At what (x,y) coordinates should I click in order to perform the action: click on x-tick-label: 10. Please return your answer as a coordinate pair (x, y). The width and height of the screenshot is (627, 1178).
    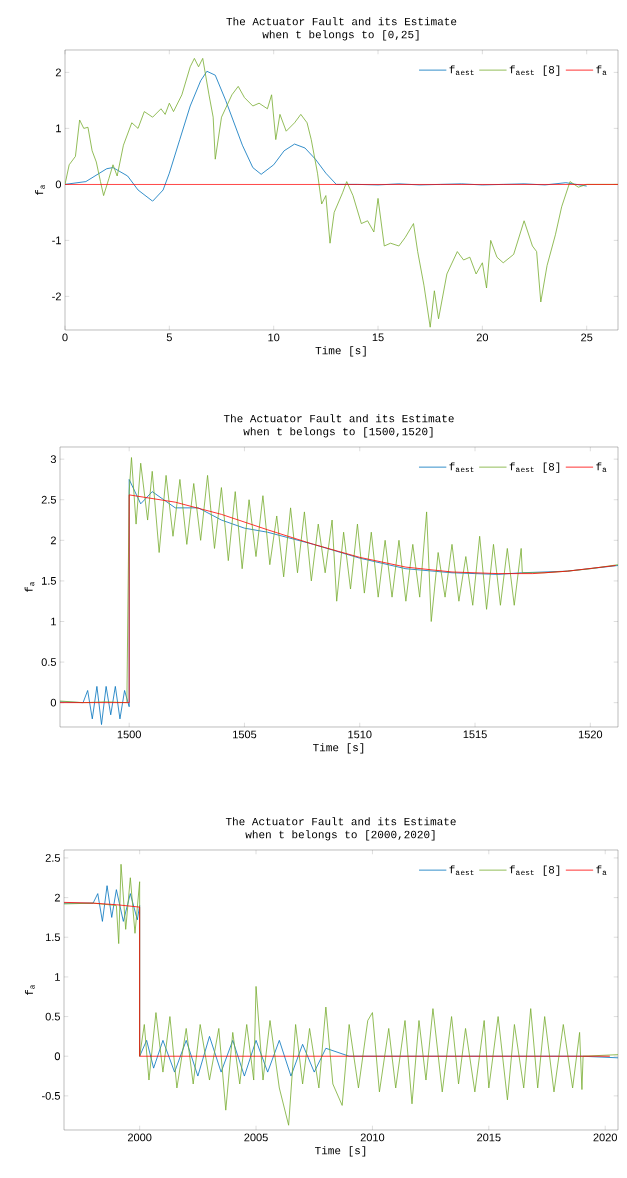
    Looking at the image, I should click on (274, 337).